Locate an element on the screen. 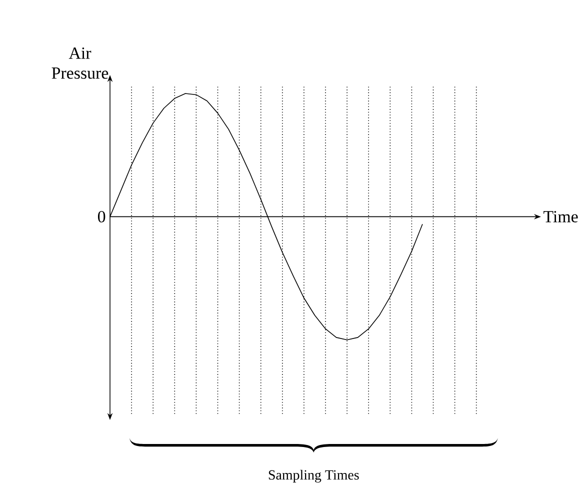 The width and height of the screenshot is (586, 488). x-axis-title: Time is located at coordinates (561, 216).